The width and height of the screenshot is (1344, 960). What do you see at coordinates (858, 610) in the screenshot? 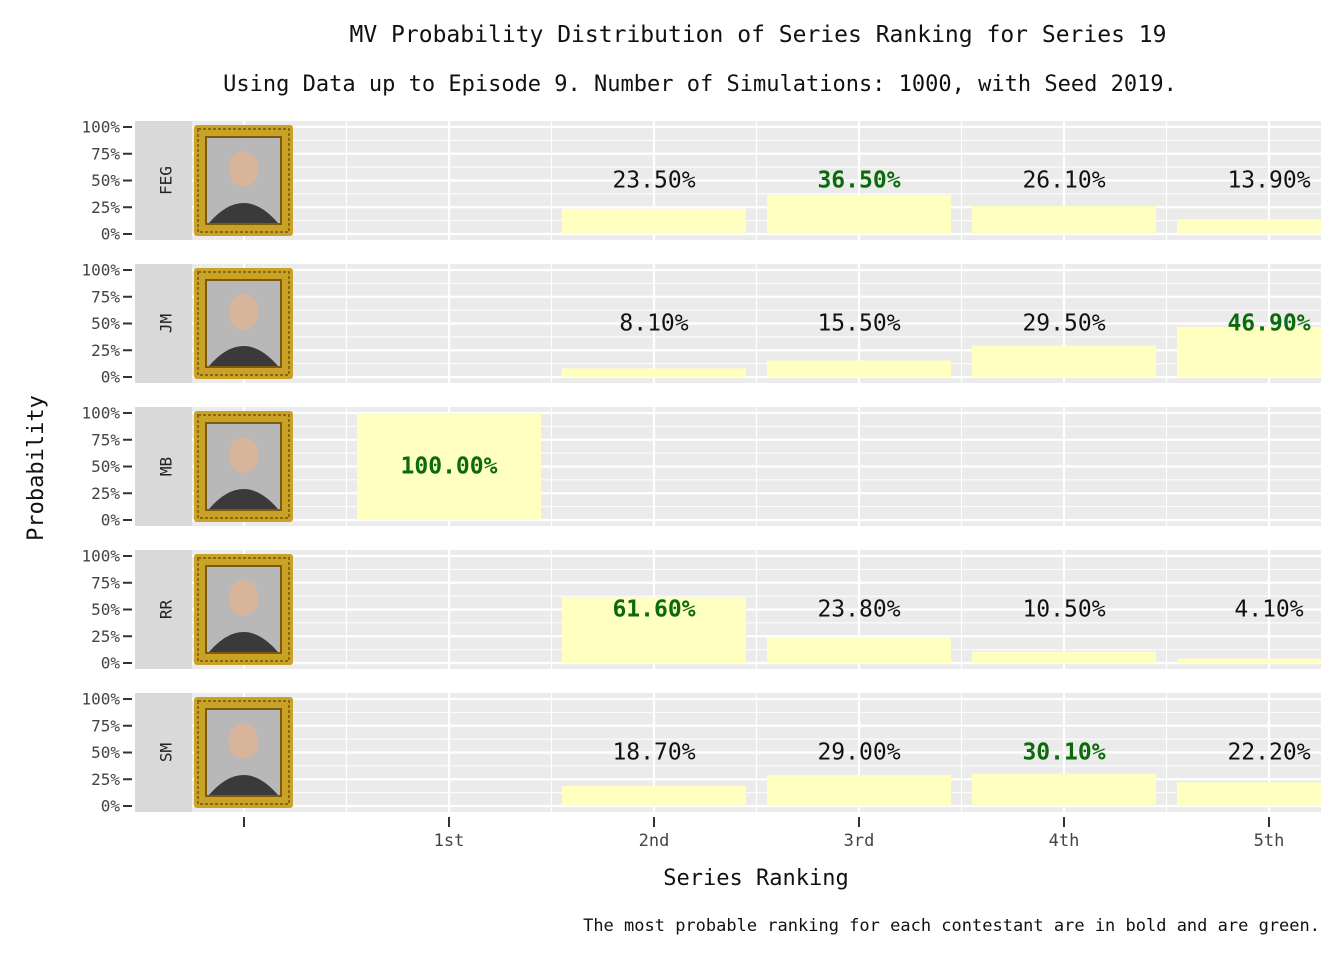
I see `bar-value-label: 23.80%` at bounding box center [858, 610].